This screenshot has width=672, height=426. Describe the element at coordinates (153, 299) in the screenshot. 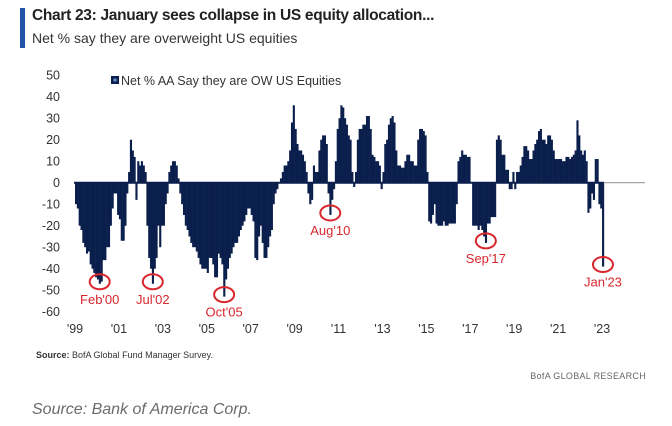

I see `annotation-label: Jul'02` at that location.